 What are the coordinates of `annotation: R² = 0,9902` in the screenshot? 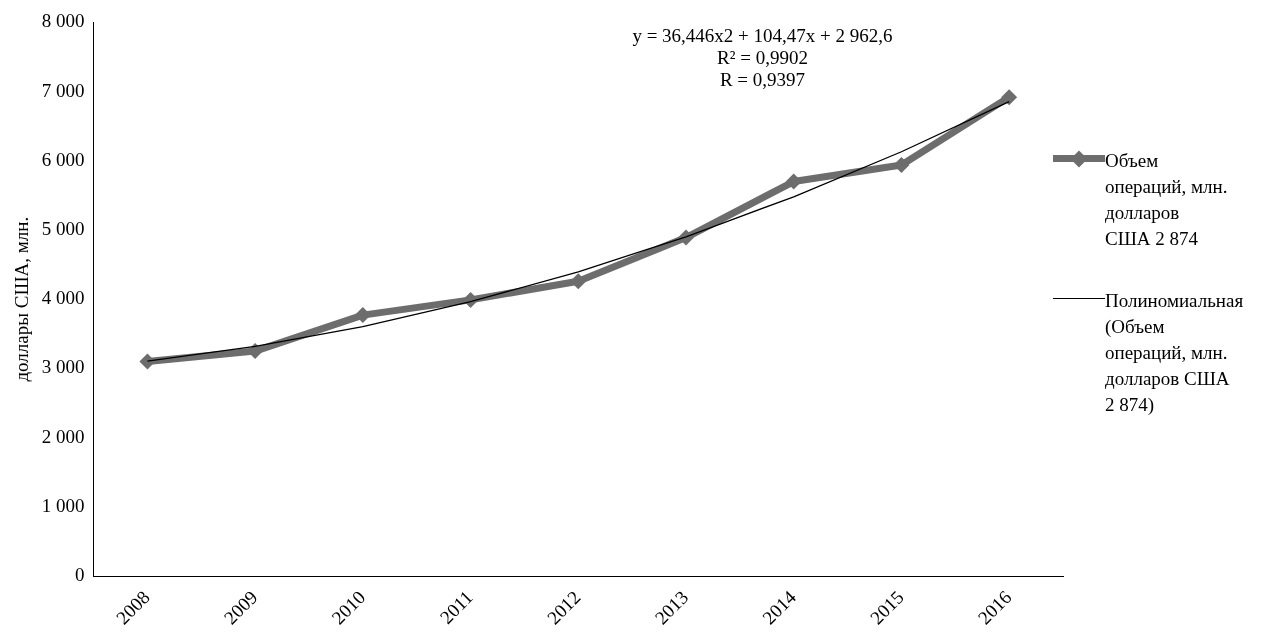 It's located at (762, 58).